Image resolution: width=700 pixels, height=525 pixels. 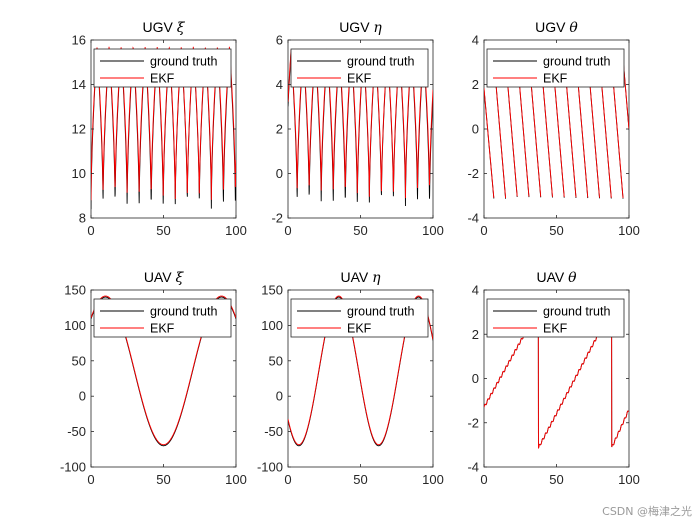 What do you see at coordinates (556, 27) in the screenshot?
I see `subplot-title: UGV θ` at bounding box center [556, 27].